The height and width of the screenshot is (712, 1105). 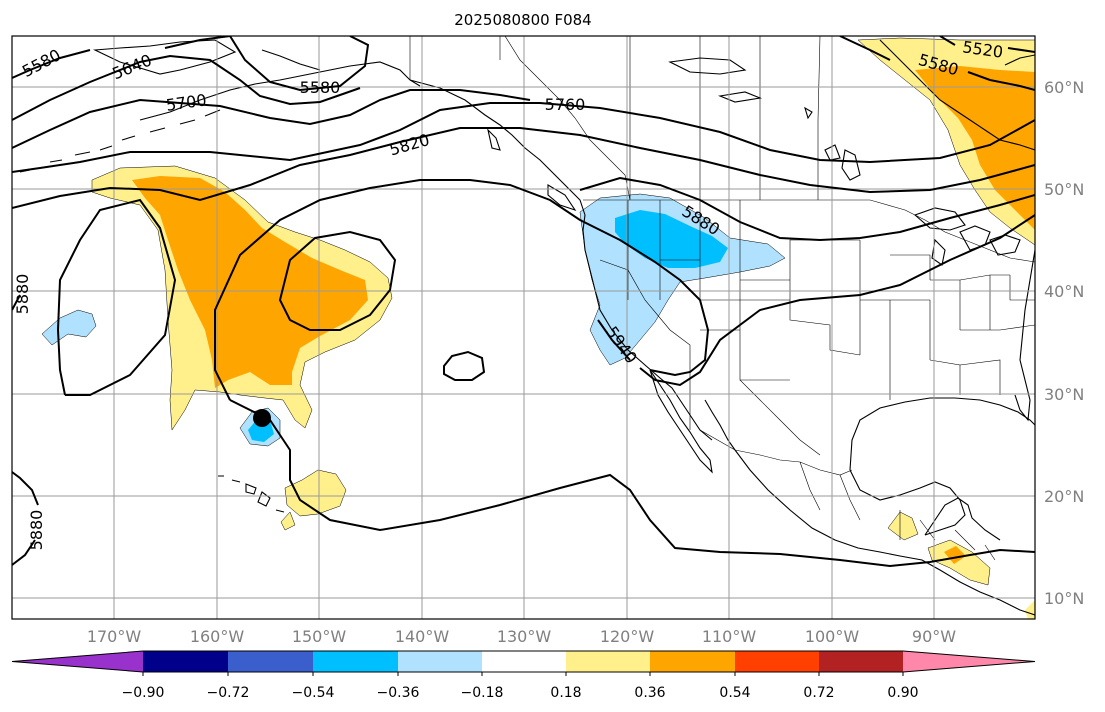 I want to click on lon-tick-label: 160°W, so click(x=217, y=636).